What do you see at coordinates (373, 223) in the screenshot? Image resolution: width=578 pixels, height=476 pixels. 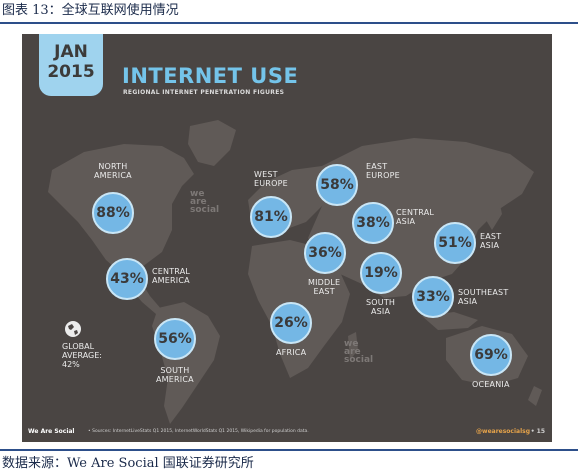 I see `bubble-central-asia: 38%` at bounding box center [373, 223].